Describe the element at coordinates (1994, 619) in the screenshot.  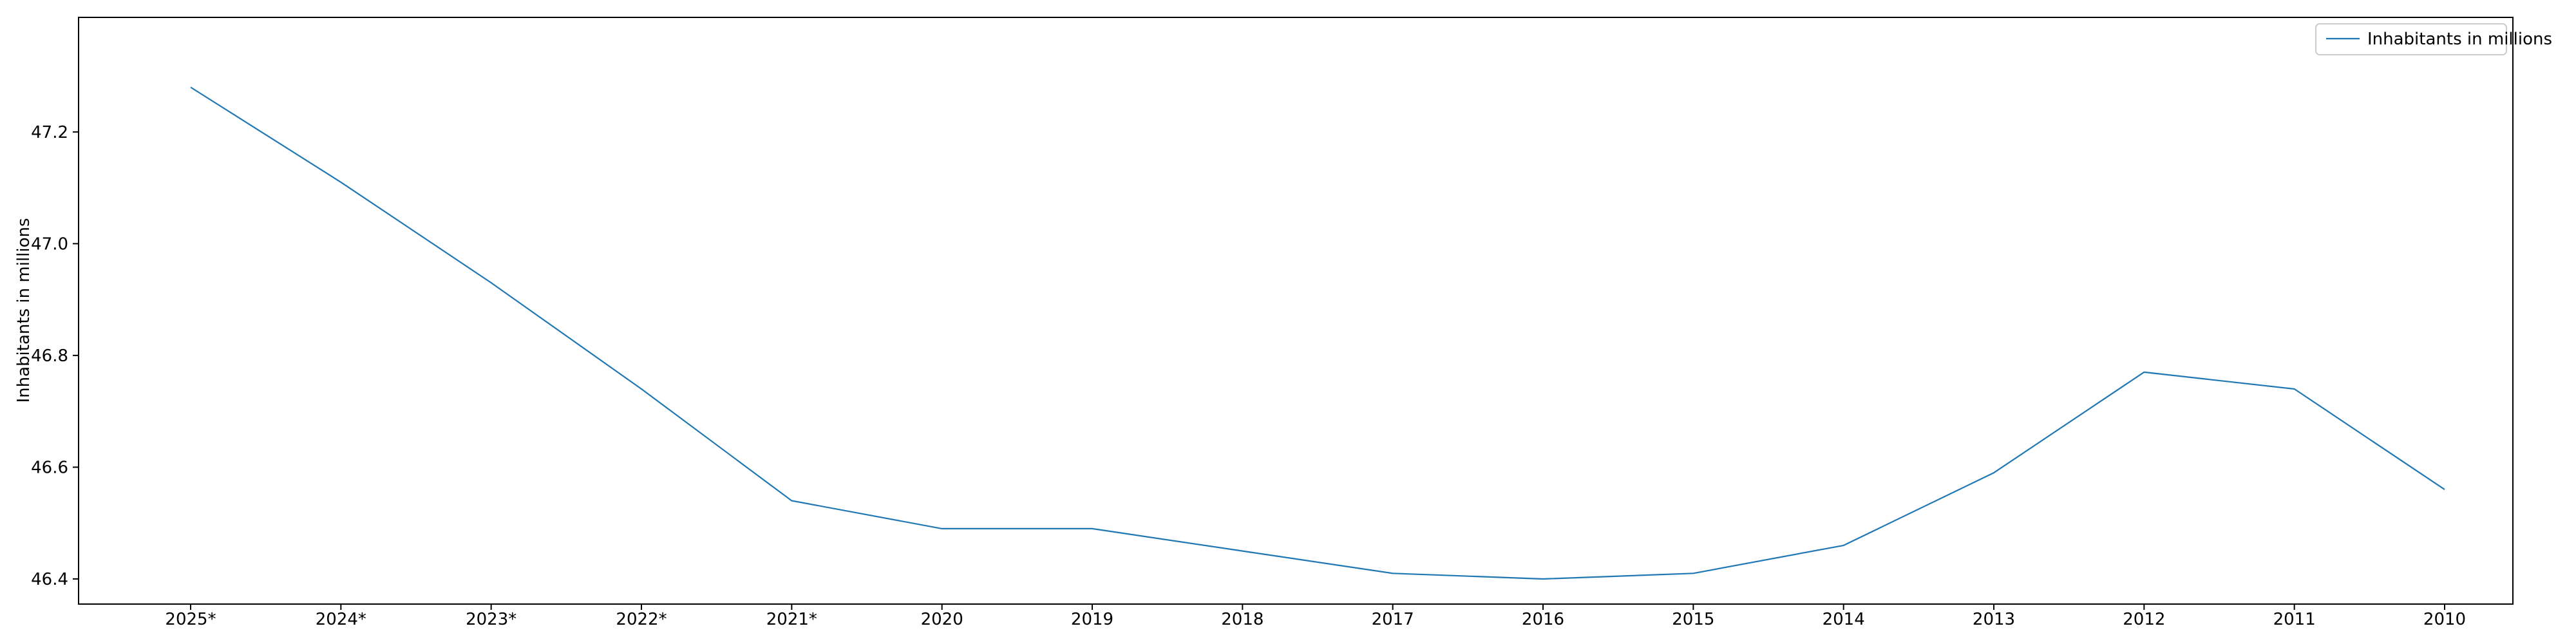
I see `x-tick-label: 2013` at that location.